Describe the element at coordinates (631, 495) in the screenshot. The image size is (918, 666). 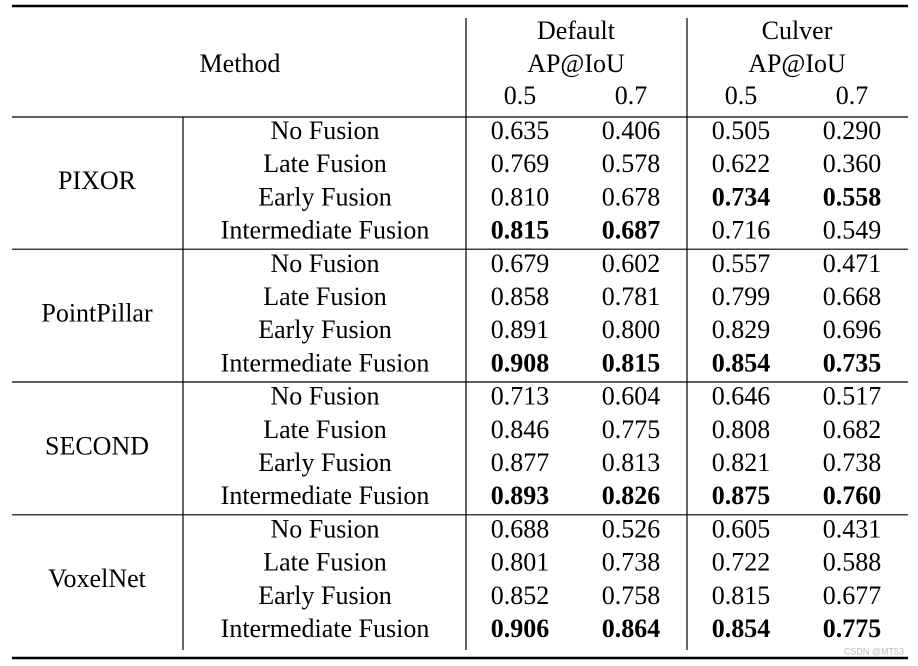
I see `value-cell: 0.826` at that location.